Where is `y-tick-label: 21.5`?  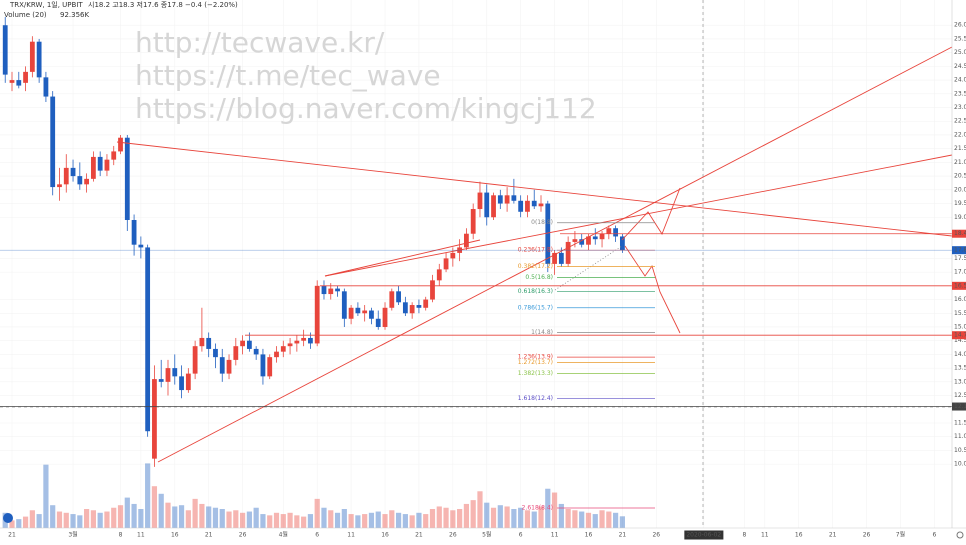 y-tick-label: 21.5 is located at coordinates (960, 148).